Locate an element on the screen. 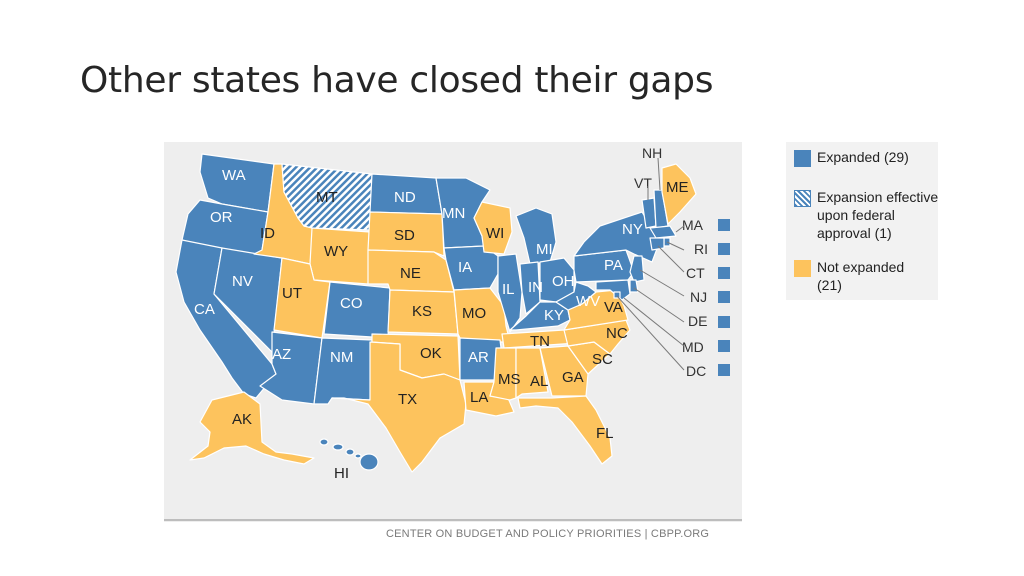  state-AK is located at coordinates (252, 428).